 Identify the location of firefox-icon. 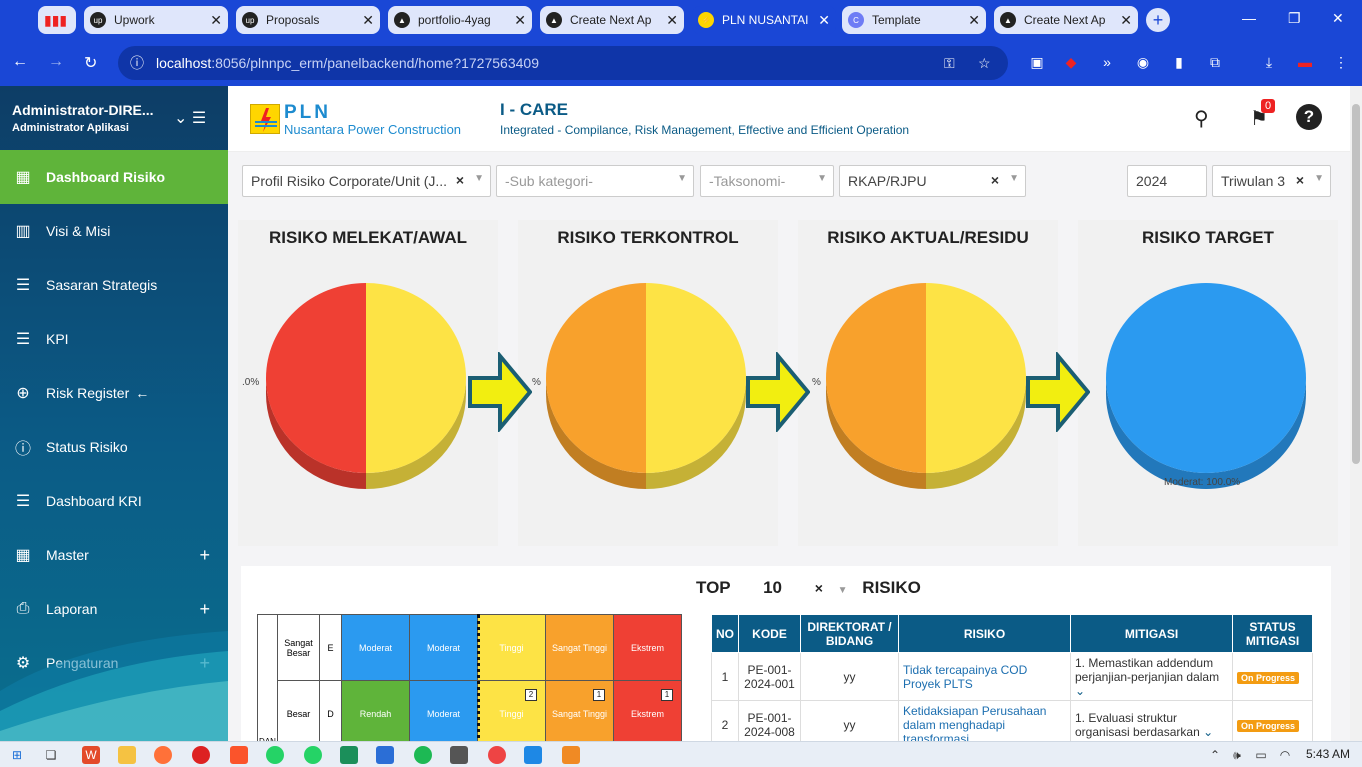
(163, 755).